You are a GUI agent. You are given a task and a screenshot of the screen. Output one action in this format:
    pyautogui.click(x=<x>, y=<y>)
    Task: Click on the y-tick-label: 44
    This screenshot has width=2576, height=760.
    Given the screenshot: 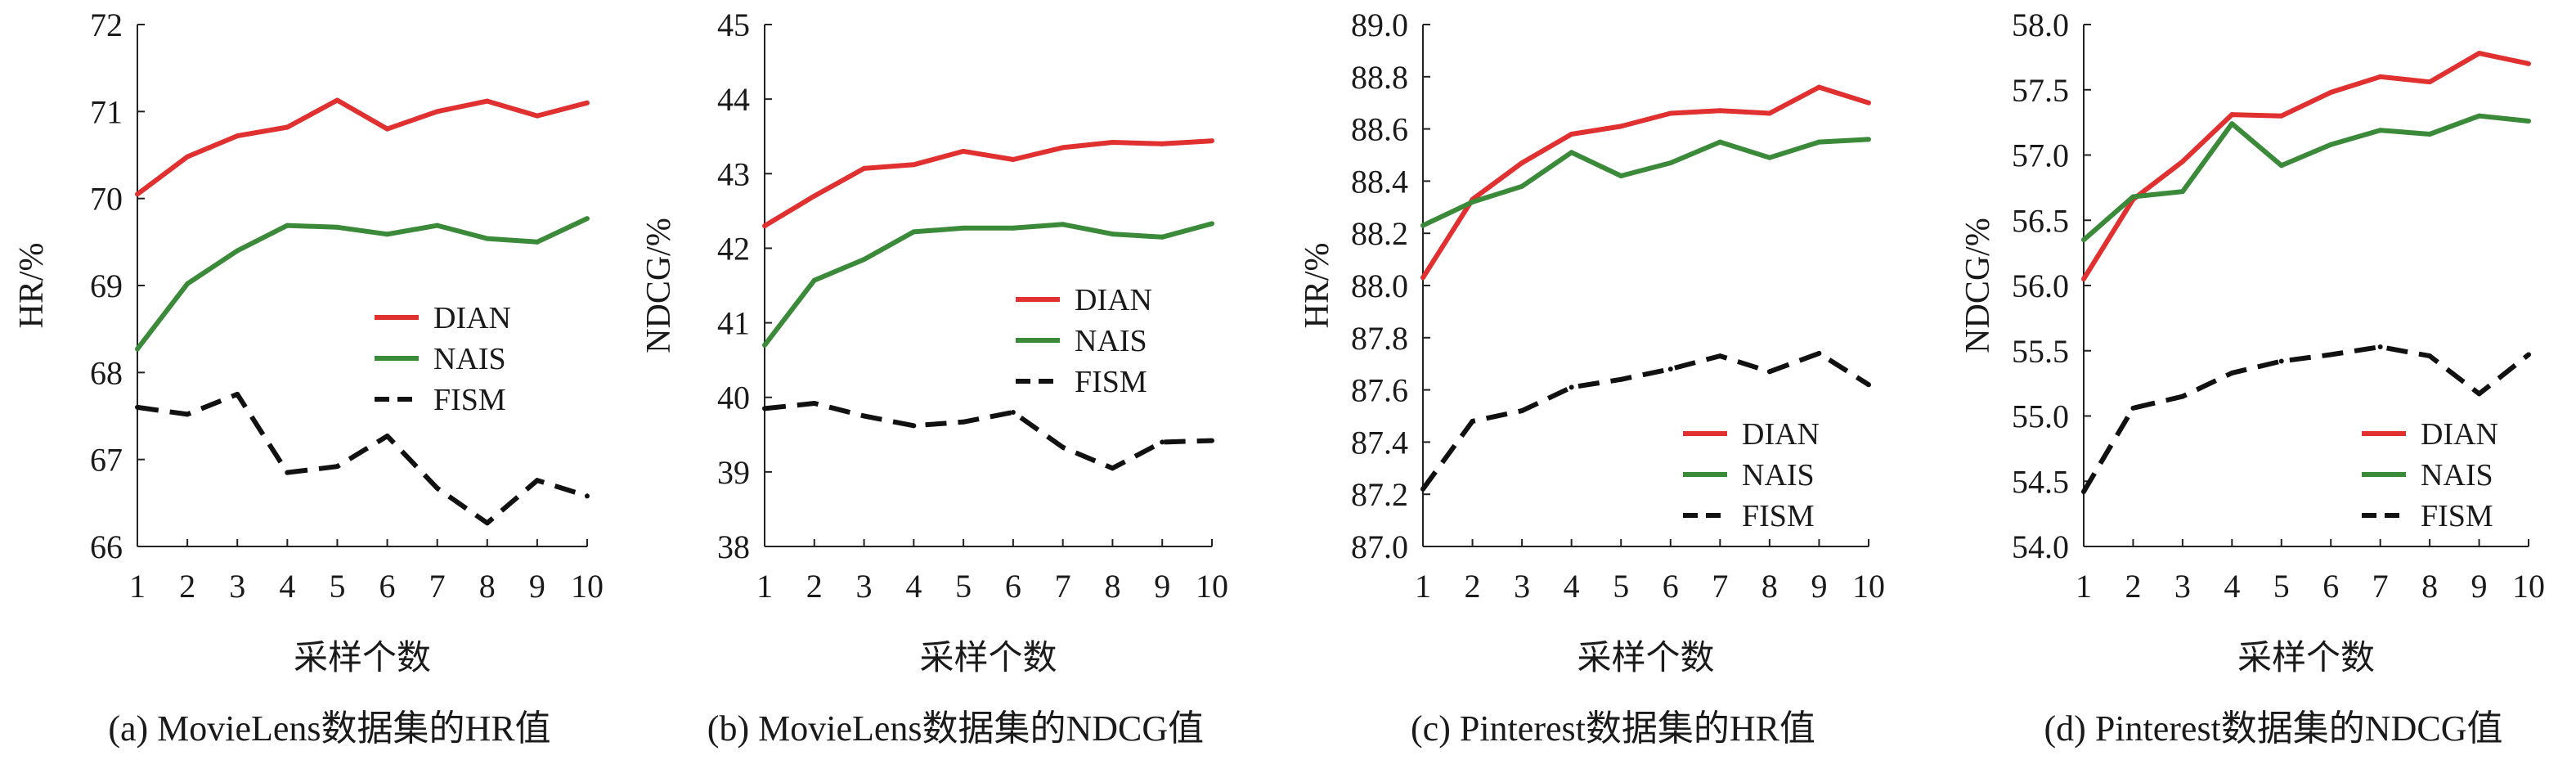 What is the action you would take?
    pyautogui.click(x=734, y=99)
    